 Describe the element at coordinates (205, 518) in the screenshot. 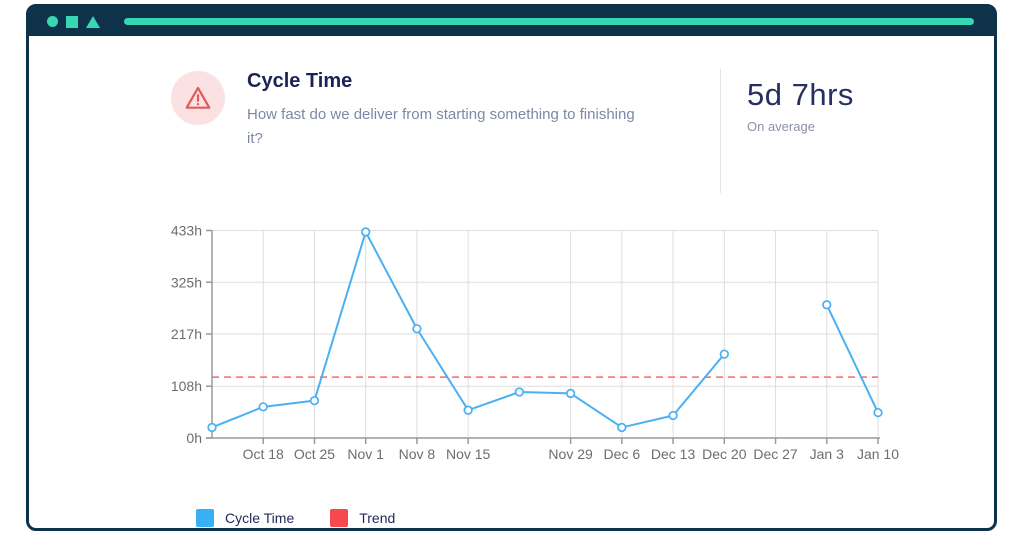

I see `legend-swatch-cycle-time` at that location.